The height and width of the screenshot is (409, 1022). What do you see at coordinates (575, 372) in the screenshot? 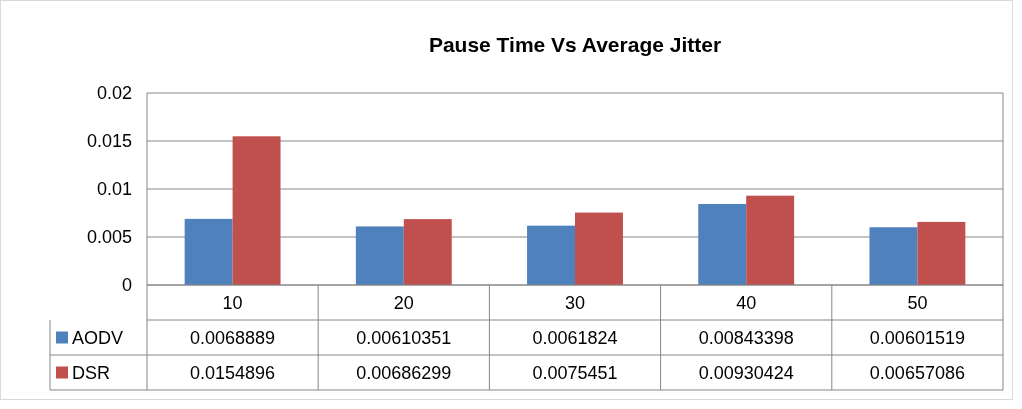
I see `data-label: 0.0075451` at bounding box center [575, 372].